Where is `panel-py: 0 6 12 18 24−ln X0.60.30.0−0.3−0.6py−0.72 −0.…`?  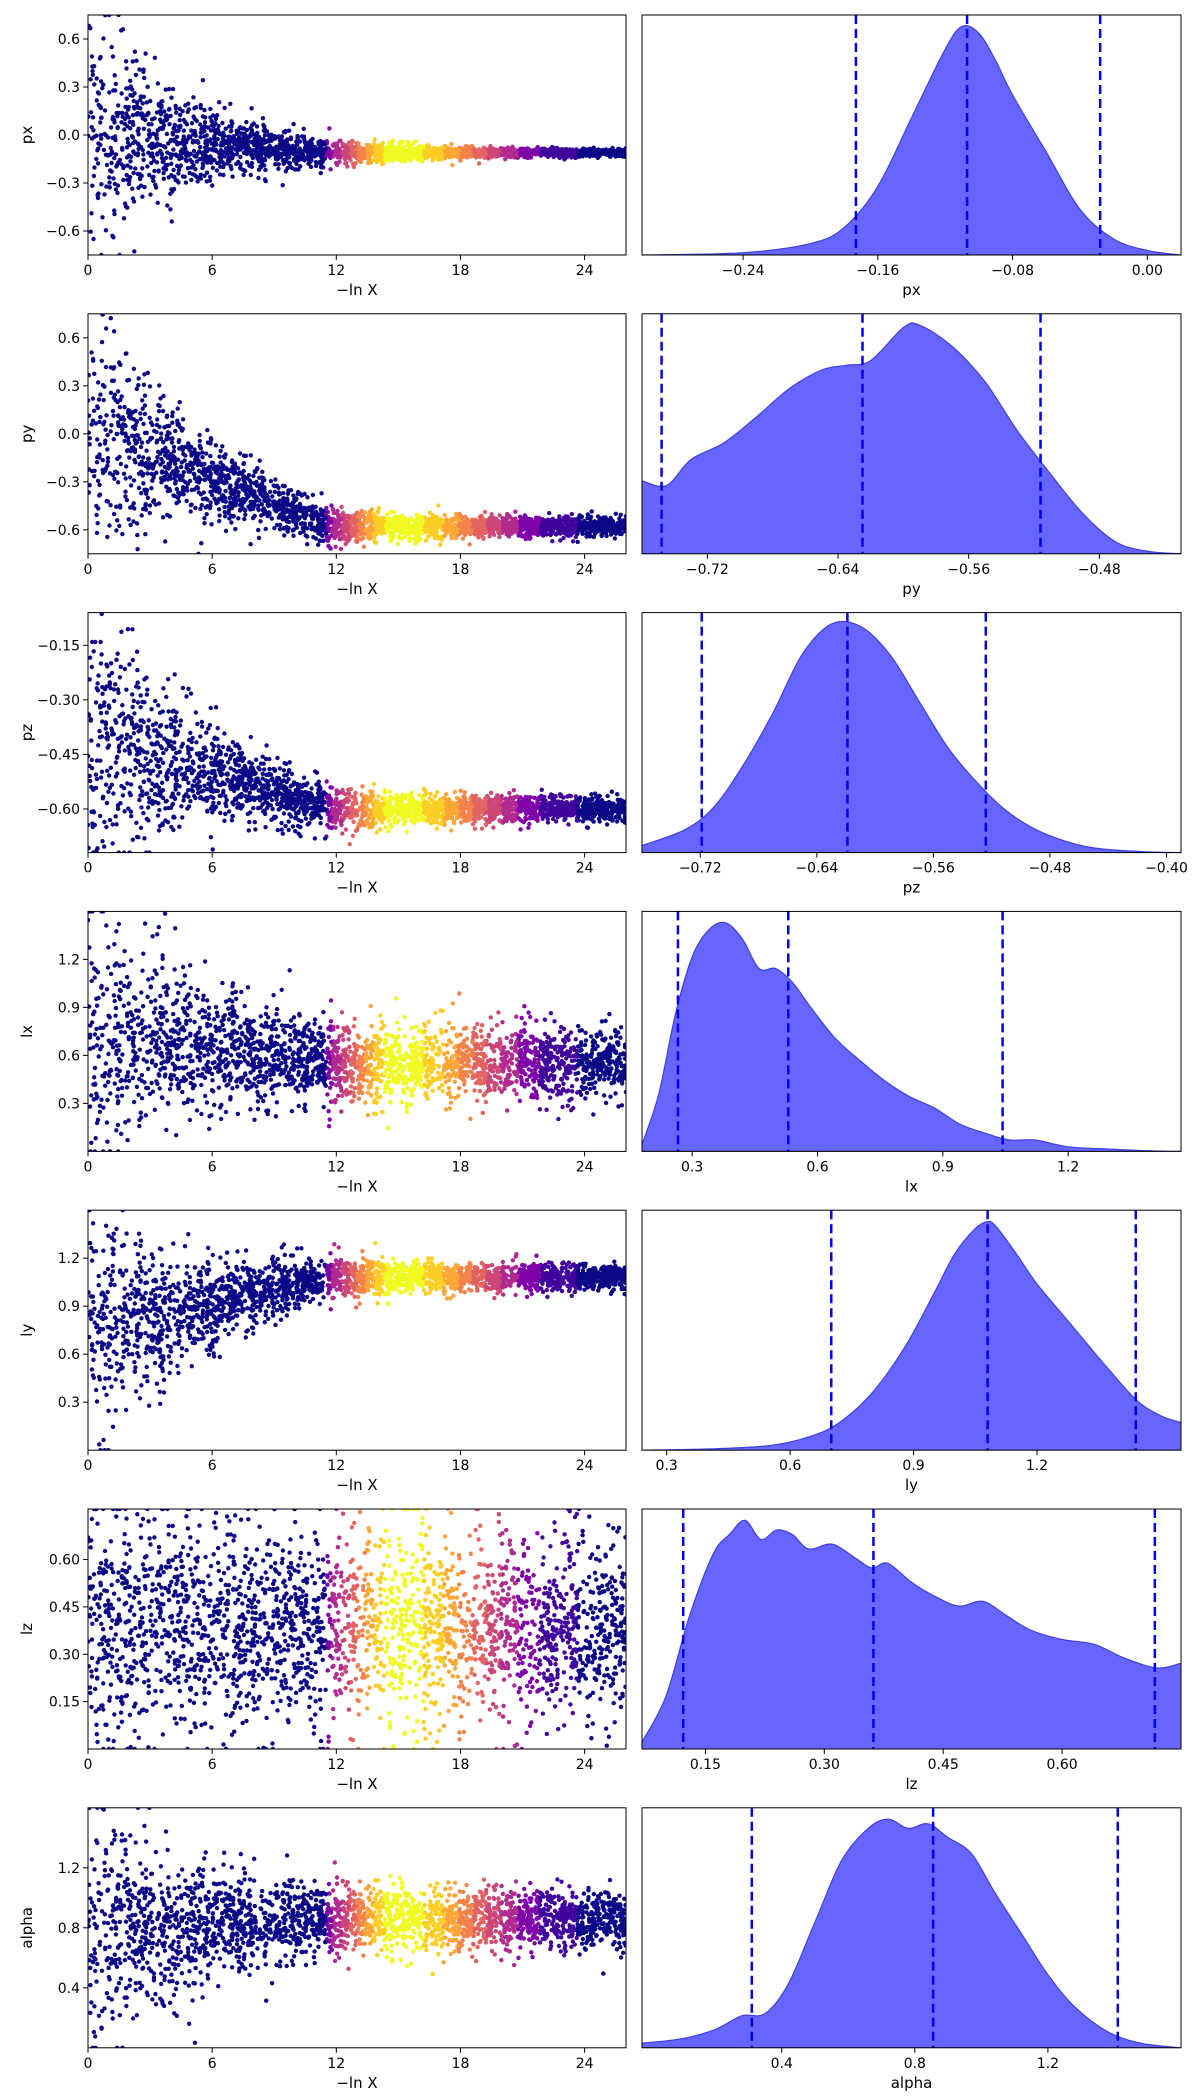
panel-py: 0 6 12 18 24−ln X0.60.30.0−0.3−0.6py−0.72 −0.… is located at coordinates (600, 455).